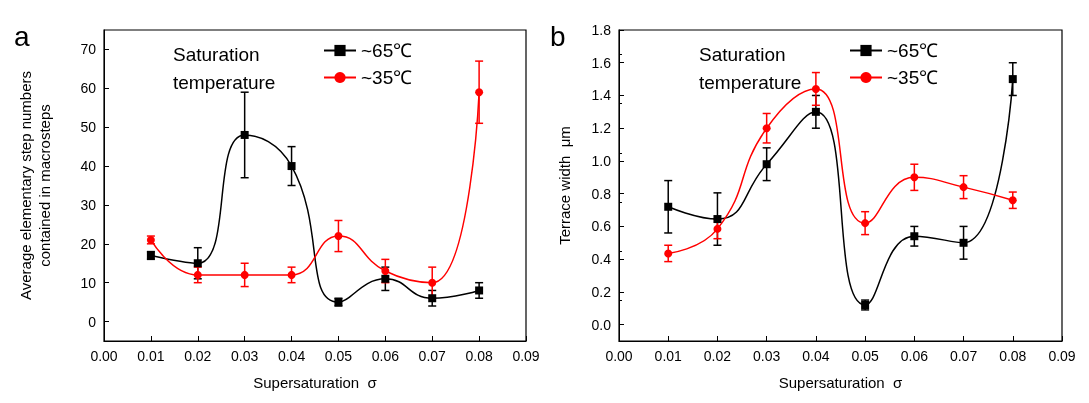 This screenshot has height=403, width=1089. I want to click on y-tick-label: 0.0, so click(601, 324).